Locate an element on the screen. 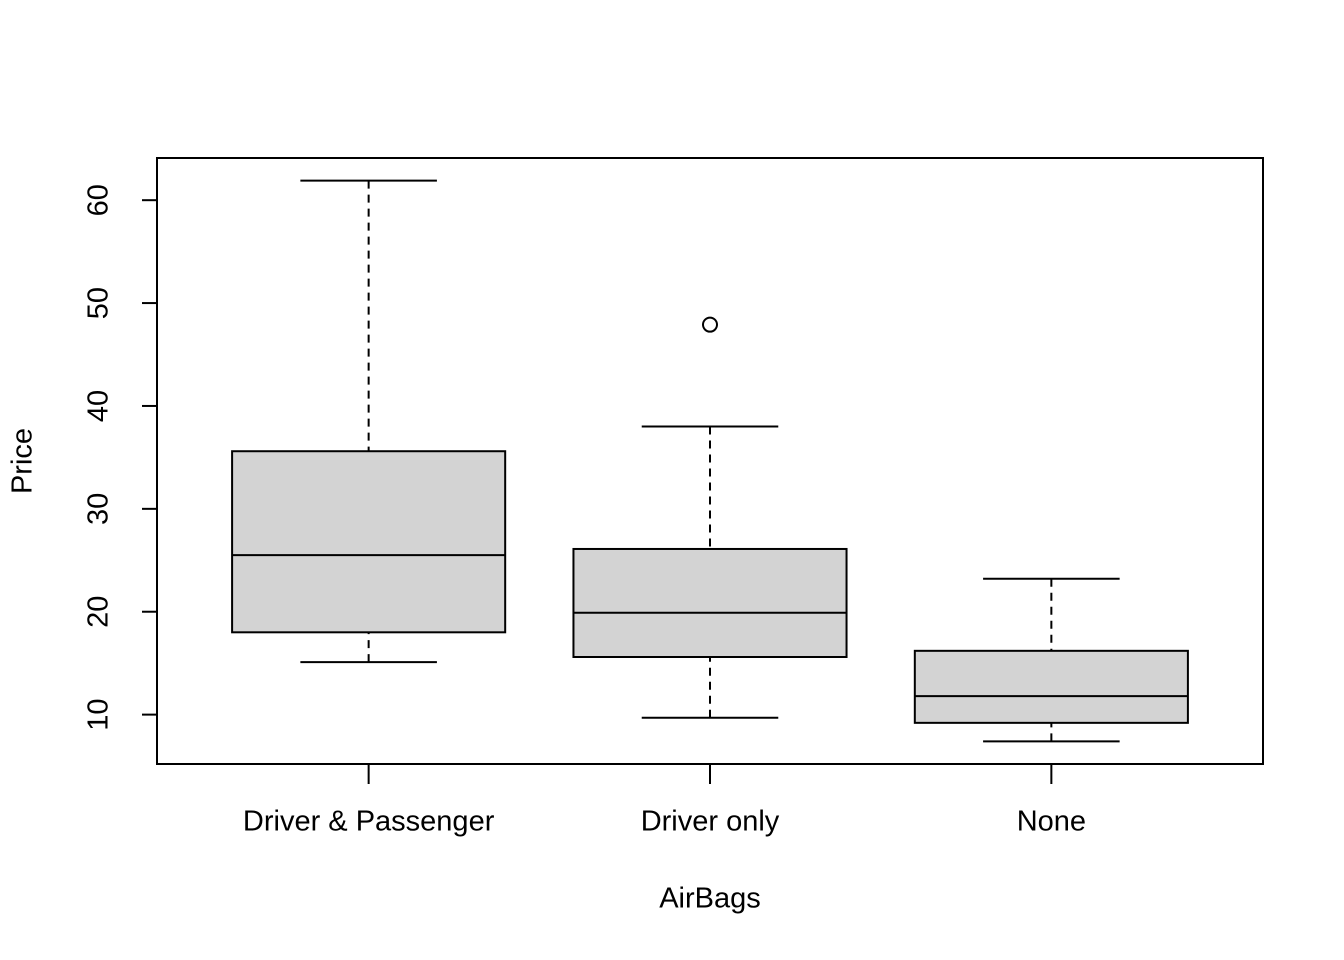 The width and height of the screenshot is (1344, 960). y-tick-label: 60 is located at coordinates (99, 200).